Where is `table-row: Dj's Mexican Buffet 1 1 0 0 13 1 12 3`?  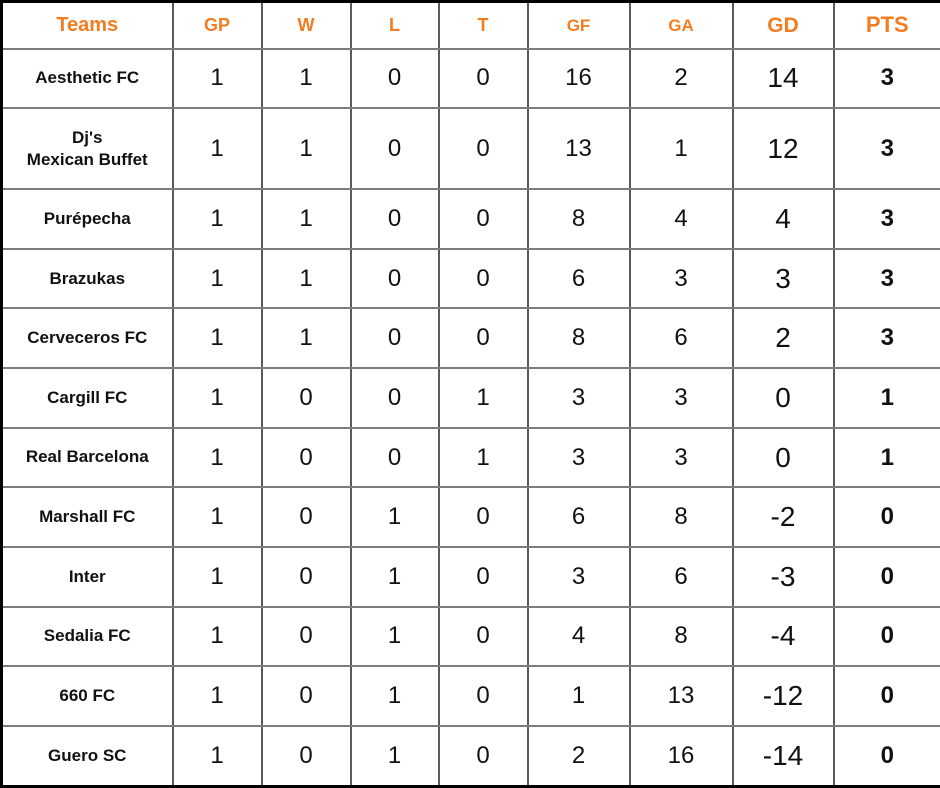
table-row: Dj's Mexican Buffet 1 1 0 0 13 1 12 3 is located at coordinates (470, 149).